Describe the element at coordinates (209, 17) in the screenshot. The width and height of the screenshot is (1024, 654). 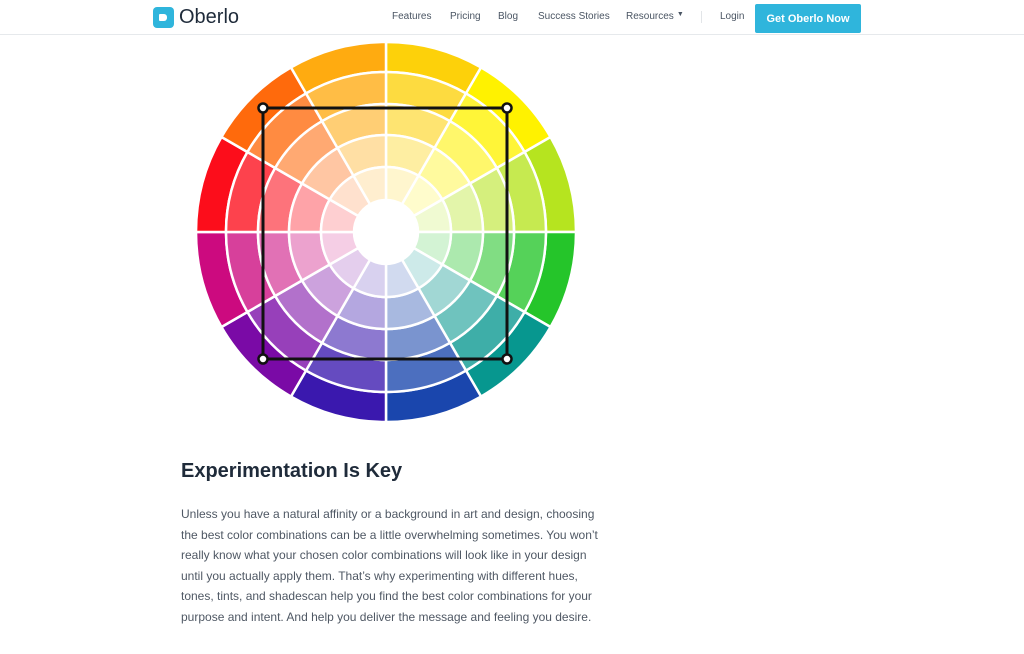
I see `logo-text: Oberlo` at that location.